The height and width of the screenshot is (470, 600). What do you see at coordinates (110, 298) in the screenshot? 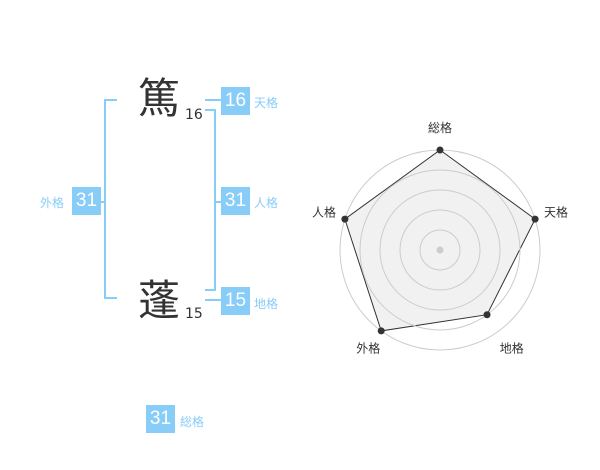
I see `gaikaku-bracket-bottom` at bounding box center [110, 298].